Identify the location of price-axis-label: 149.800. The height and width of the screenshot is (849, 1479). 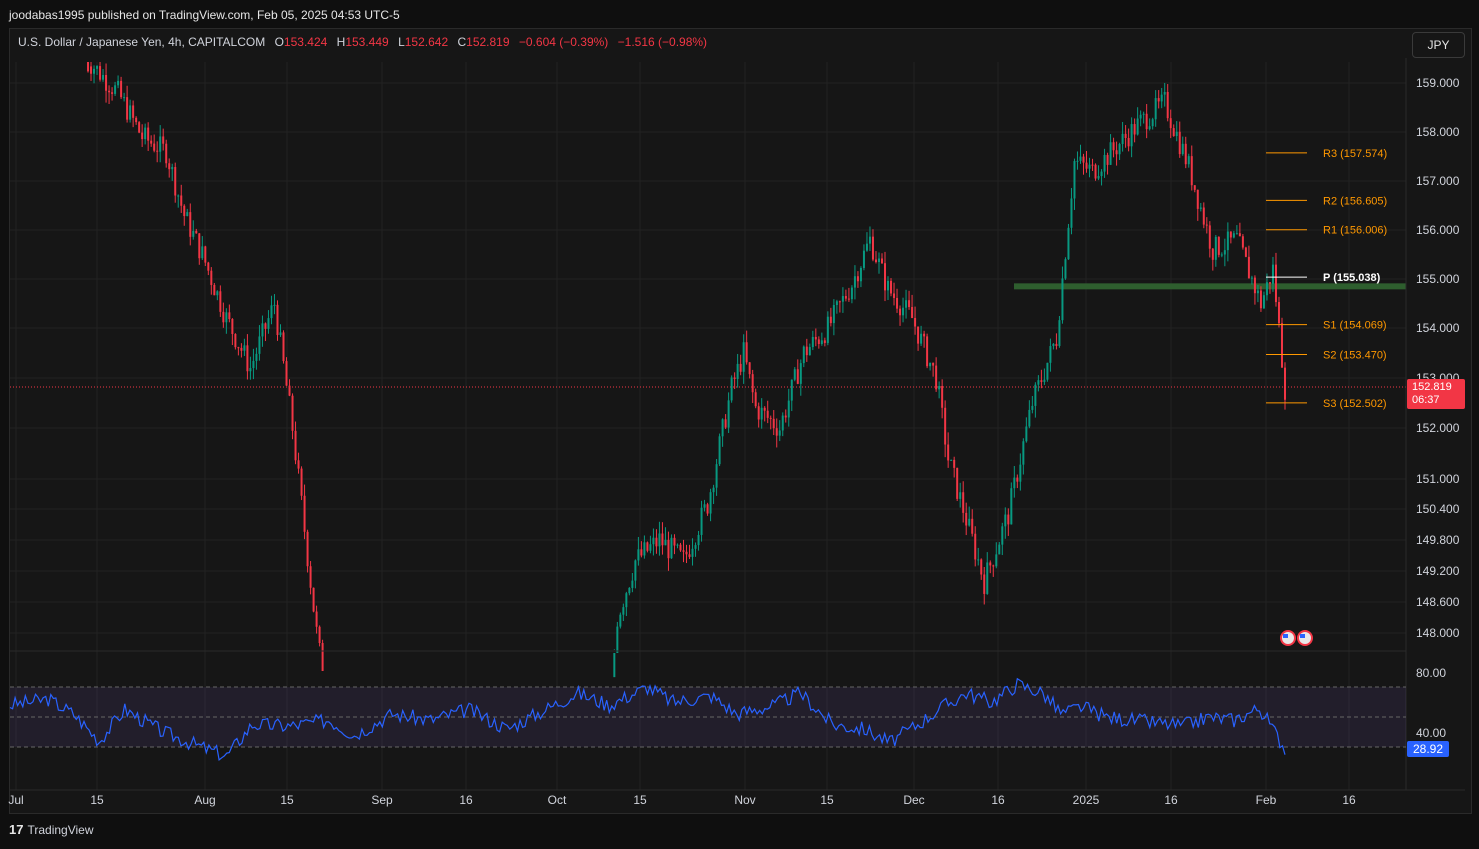
(1438, 540).